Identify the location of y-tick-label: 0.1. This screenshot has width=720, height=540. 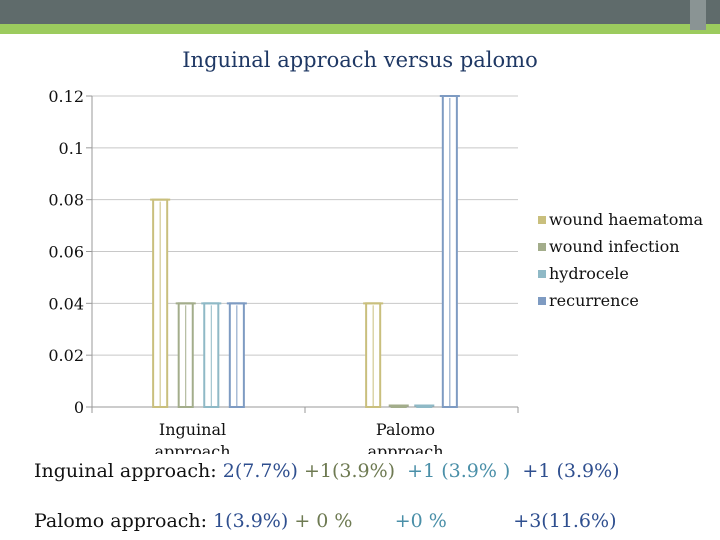
(71, 148).